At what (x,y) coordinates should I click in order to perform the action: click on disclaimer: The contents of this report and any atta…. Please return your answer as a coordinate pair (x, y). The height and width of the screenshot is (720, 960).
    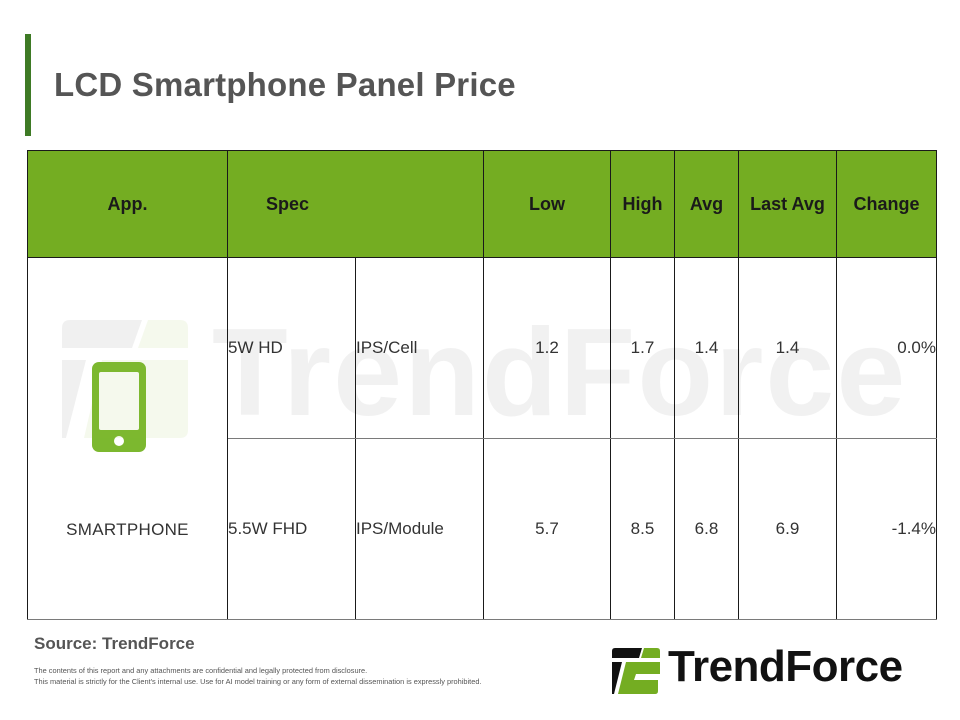
    Looking at the image, I should click on (258, 676).